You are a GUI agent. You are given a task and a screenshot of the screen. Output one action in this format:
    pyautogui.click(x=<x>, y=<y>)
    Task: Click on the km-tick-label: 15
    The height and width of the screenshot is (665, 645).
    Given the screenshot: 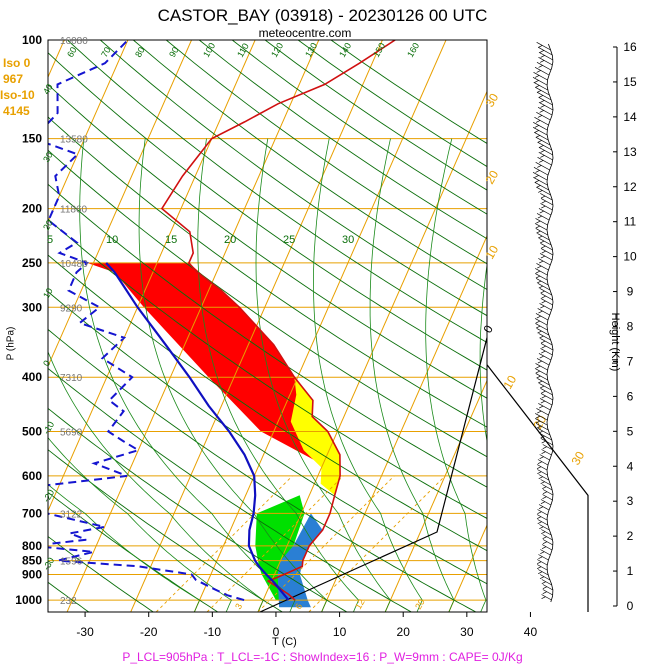 What is the action you would take?
    pyautogui.click(x=630, y=82)
    